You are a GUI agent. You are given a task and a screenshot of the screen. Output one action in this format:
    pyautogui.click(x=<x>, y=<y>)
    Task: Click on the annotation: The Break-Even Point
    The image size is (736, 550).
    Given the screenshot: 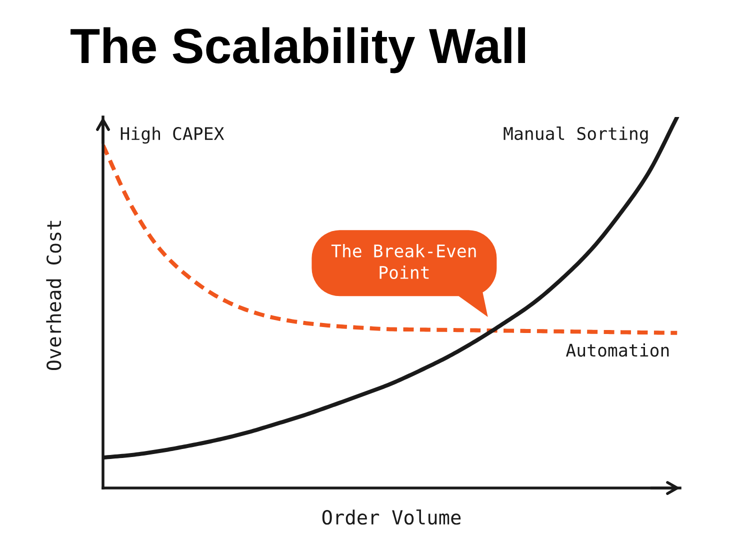 What is the action you would take?
    pyautogui.click(x=403, y=262)
    